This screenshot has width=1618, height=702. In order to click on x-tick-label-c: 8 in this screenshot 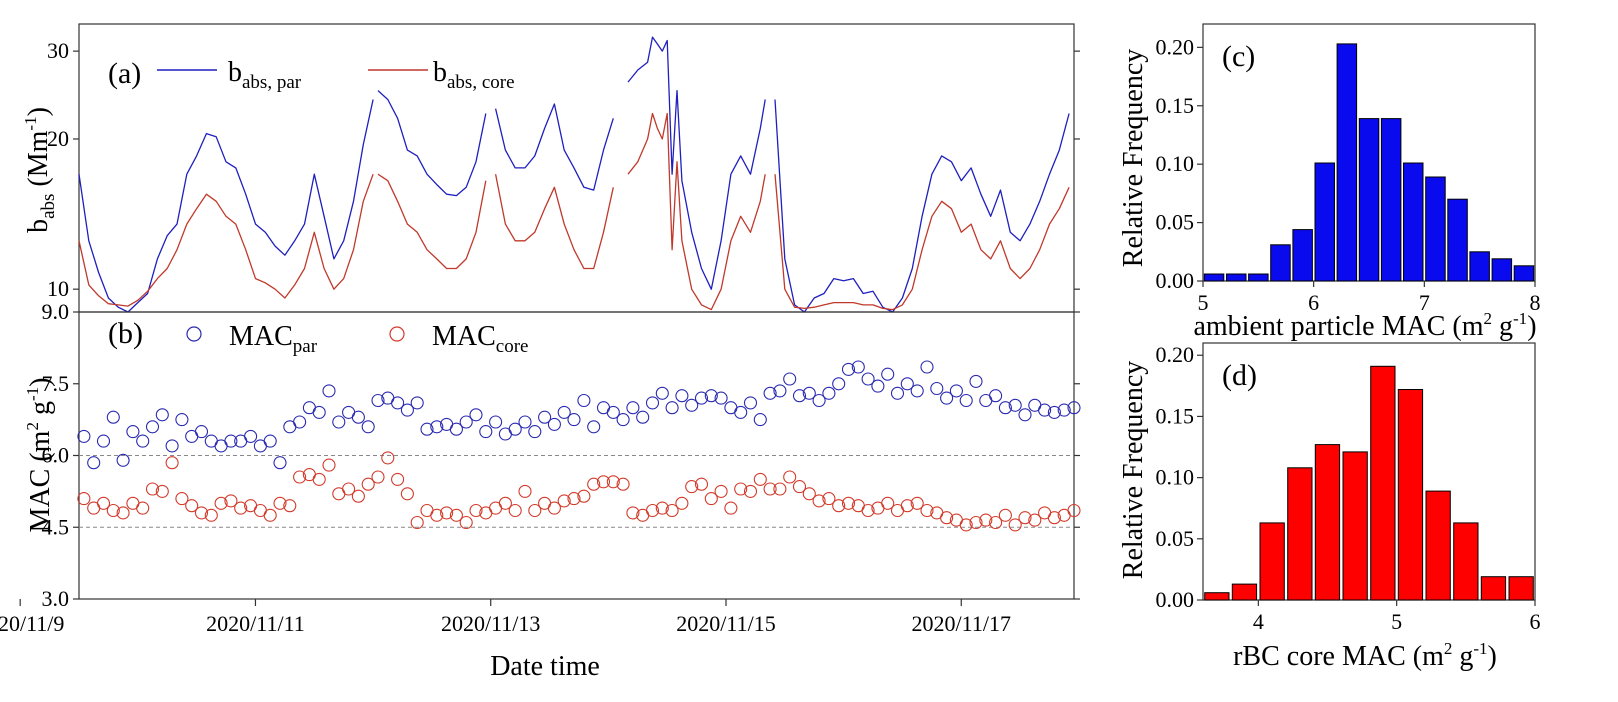, I will do `click(1535, 302)`.